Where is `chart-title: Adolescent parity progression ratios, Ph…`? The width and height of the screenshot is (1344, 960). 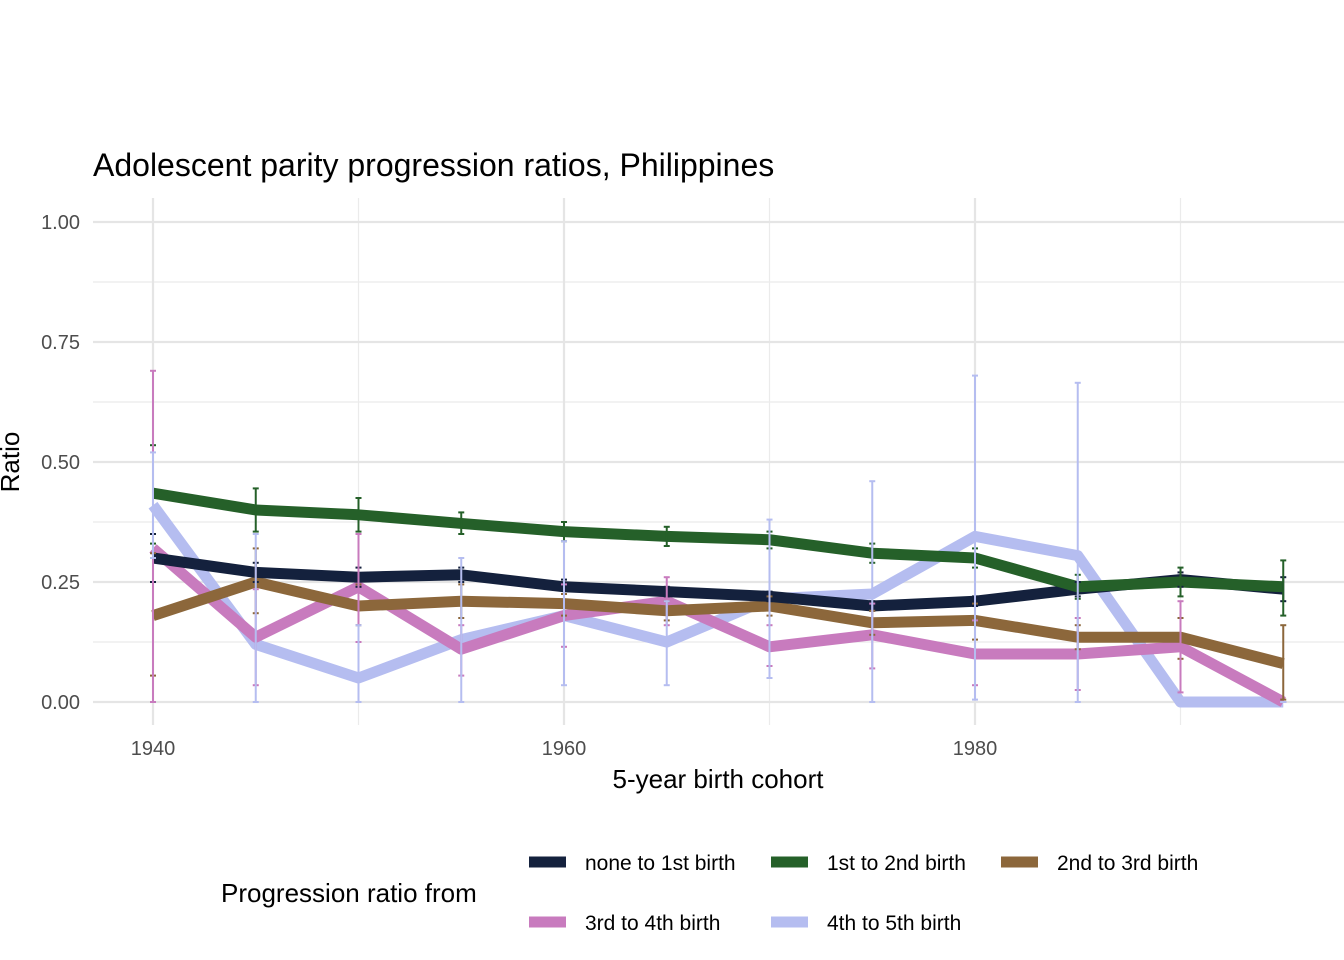 chart-title: Adolescent parity progression ratios, Ph… is located at coordinates (433, 165).